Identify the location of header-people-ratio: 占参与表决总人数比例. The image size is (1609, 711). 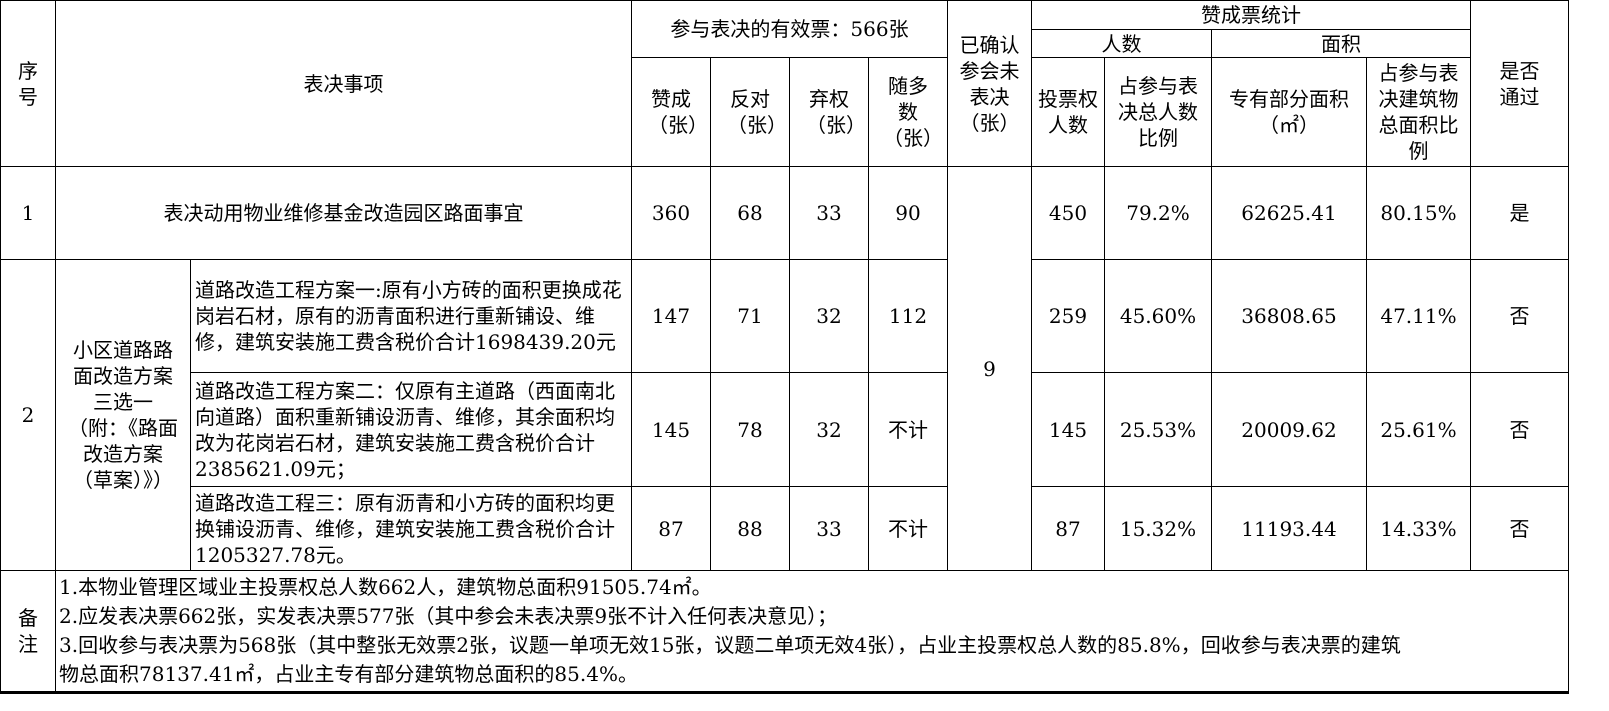
(1158, 112).